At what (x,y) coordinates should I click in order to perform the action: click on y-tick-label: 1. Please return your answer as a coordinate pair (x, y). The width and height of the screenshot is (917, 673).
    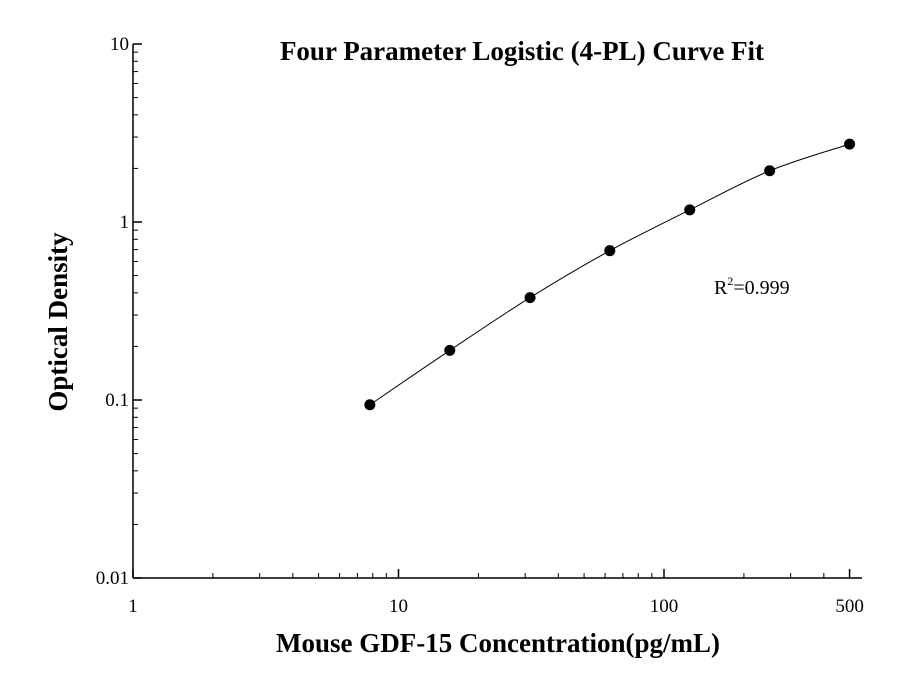
    Looking at the image, I should click on (125, 222).